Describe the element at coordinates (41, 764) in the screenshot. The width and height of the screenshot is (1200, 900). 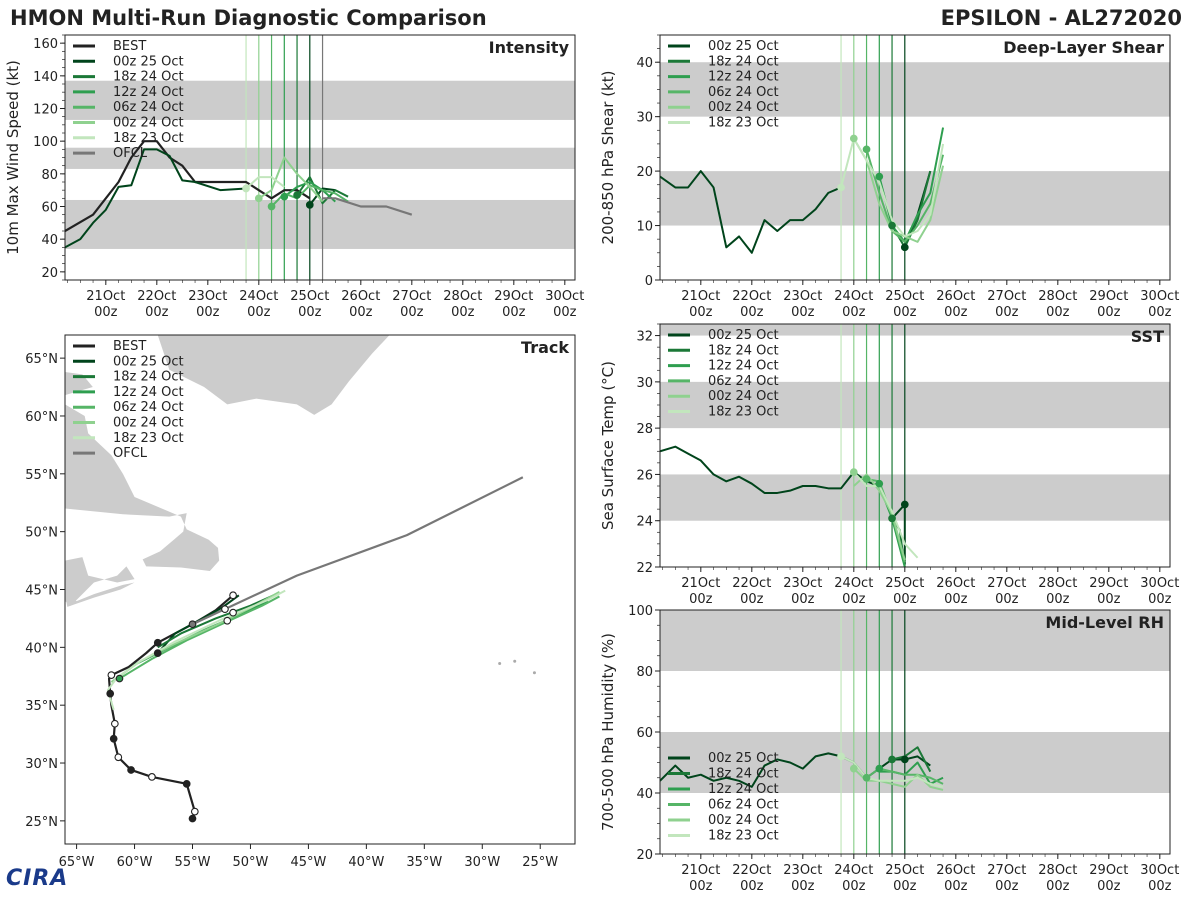
I see `y-tick-label: 30°N` at that location.